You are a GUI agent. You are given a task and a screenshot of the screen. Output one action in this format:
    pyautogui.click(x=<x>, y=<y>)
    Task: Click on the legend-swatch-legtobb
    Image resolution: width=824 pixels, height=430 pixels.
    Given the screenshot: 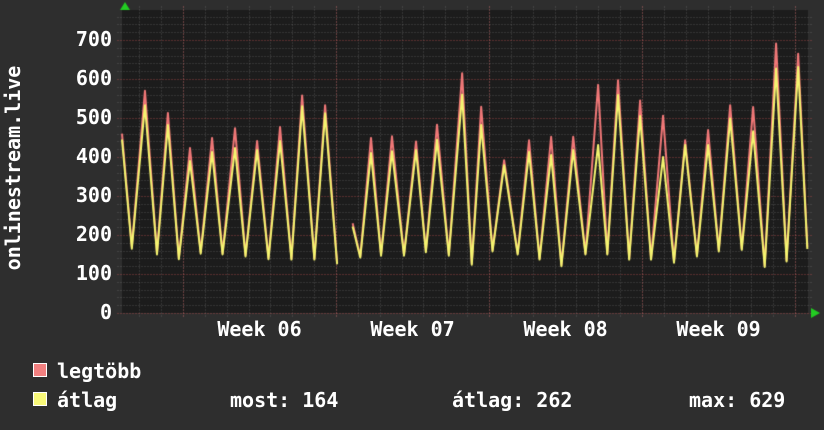 What is the action you would take?
    pyautogui.click(x=40, y=370)
    